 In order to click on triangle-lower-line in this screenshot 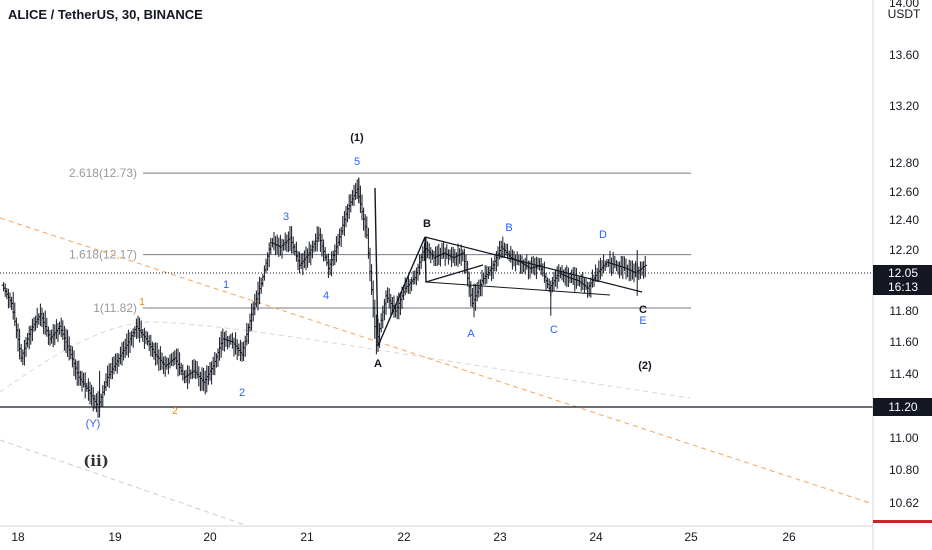, I will do `click(518, 288)`.